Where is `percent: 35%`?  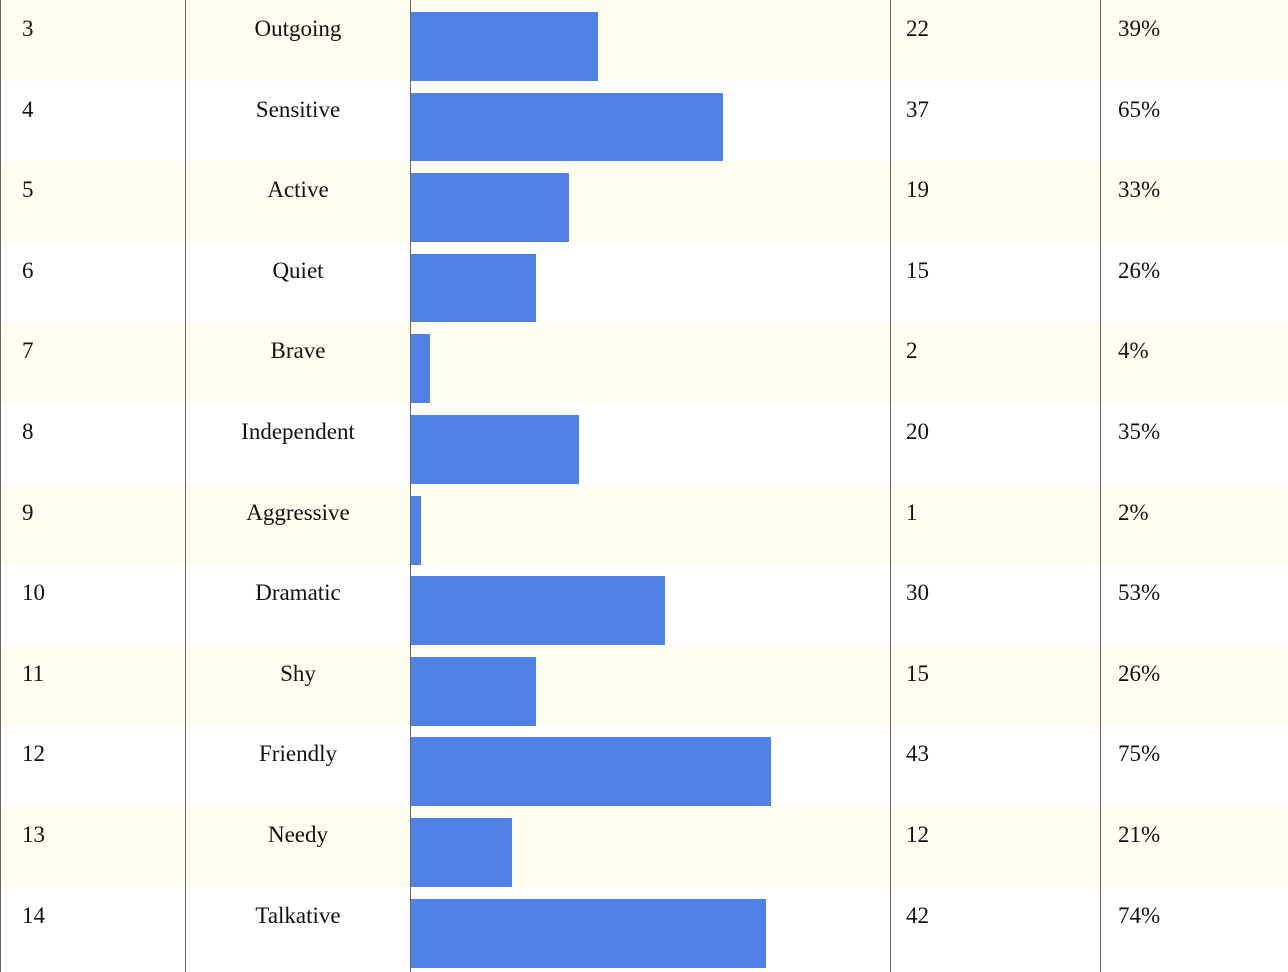 percent: 35% is located at coordinates (1139, 431).